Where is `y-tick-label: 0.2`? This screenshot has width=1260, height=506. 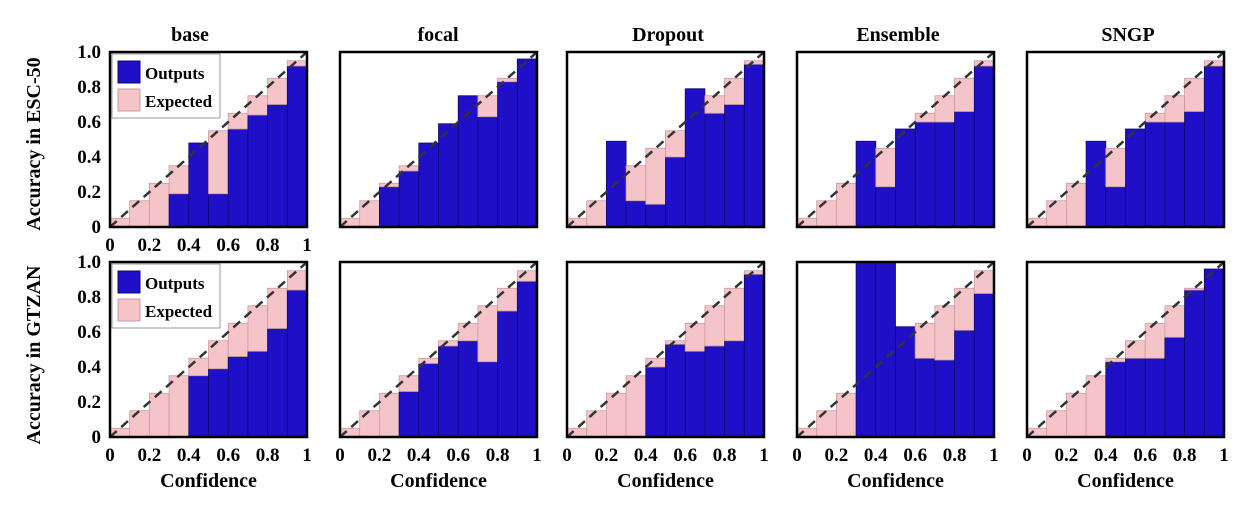 y-tick-label: 0.2 is located at coordinates (89, 192).